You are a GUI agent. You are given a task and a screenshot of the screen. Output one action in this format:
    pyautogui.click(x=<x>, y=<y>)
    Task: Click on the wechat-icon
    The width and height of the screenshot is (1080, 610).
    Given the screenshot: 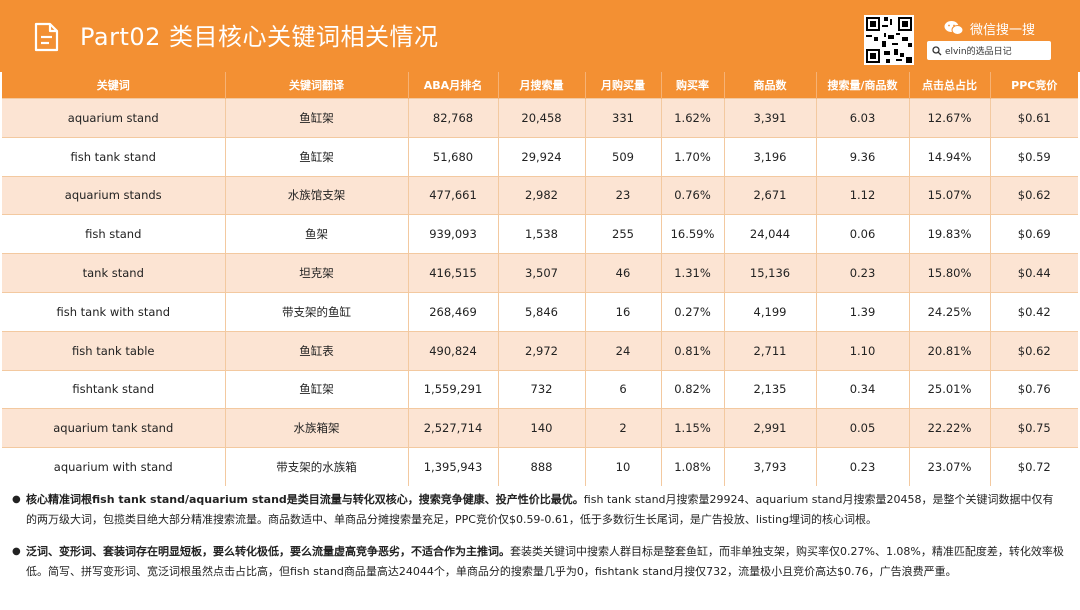 What is the action you would take?
    pyautogui.click(x=954, y=28)
    